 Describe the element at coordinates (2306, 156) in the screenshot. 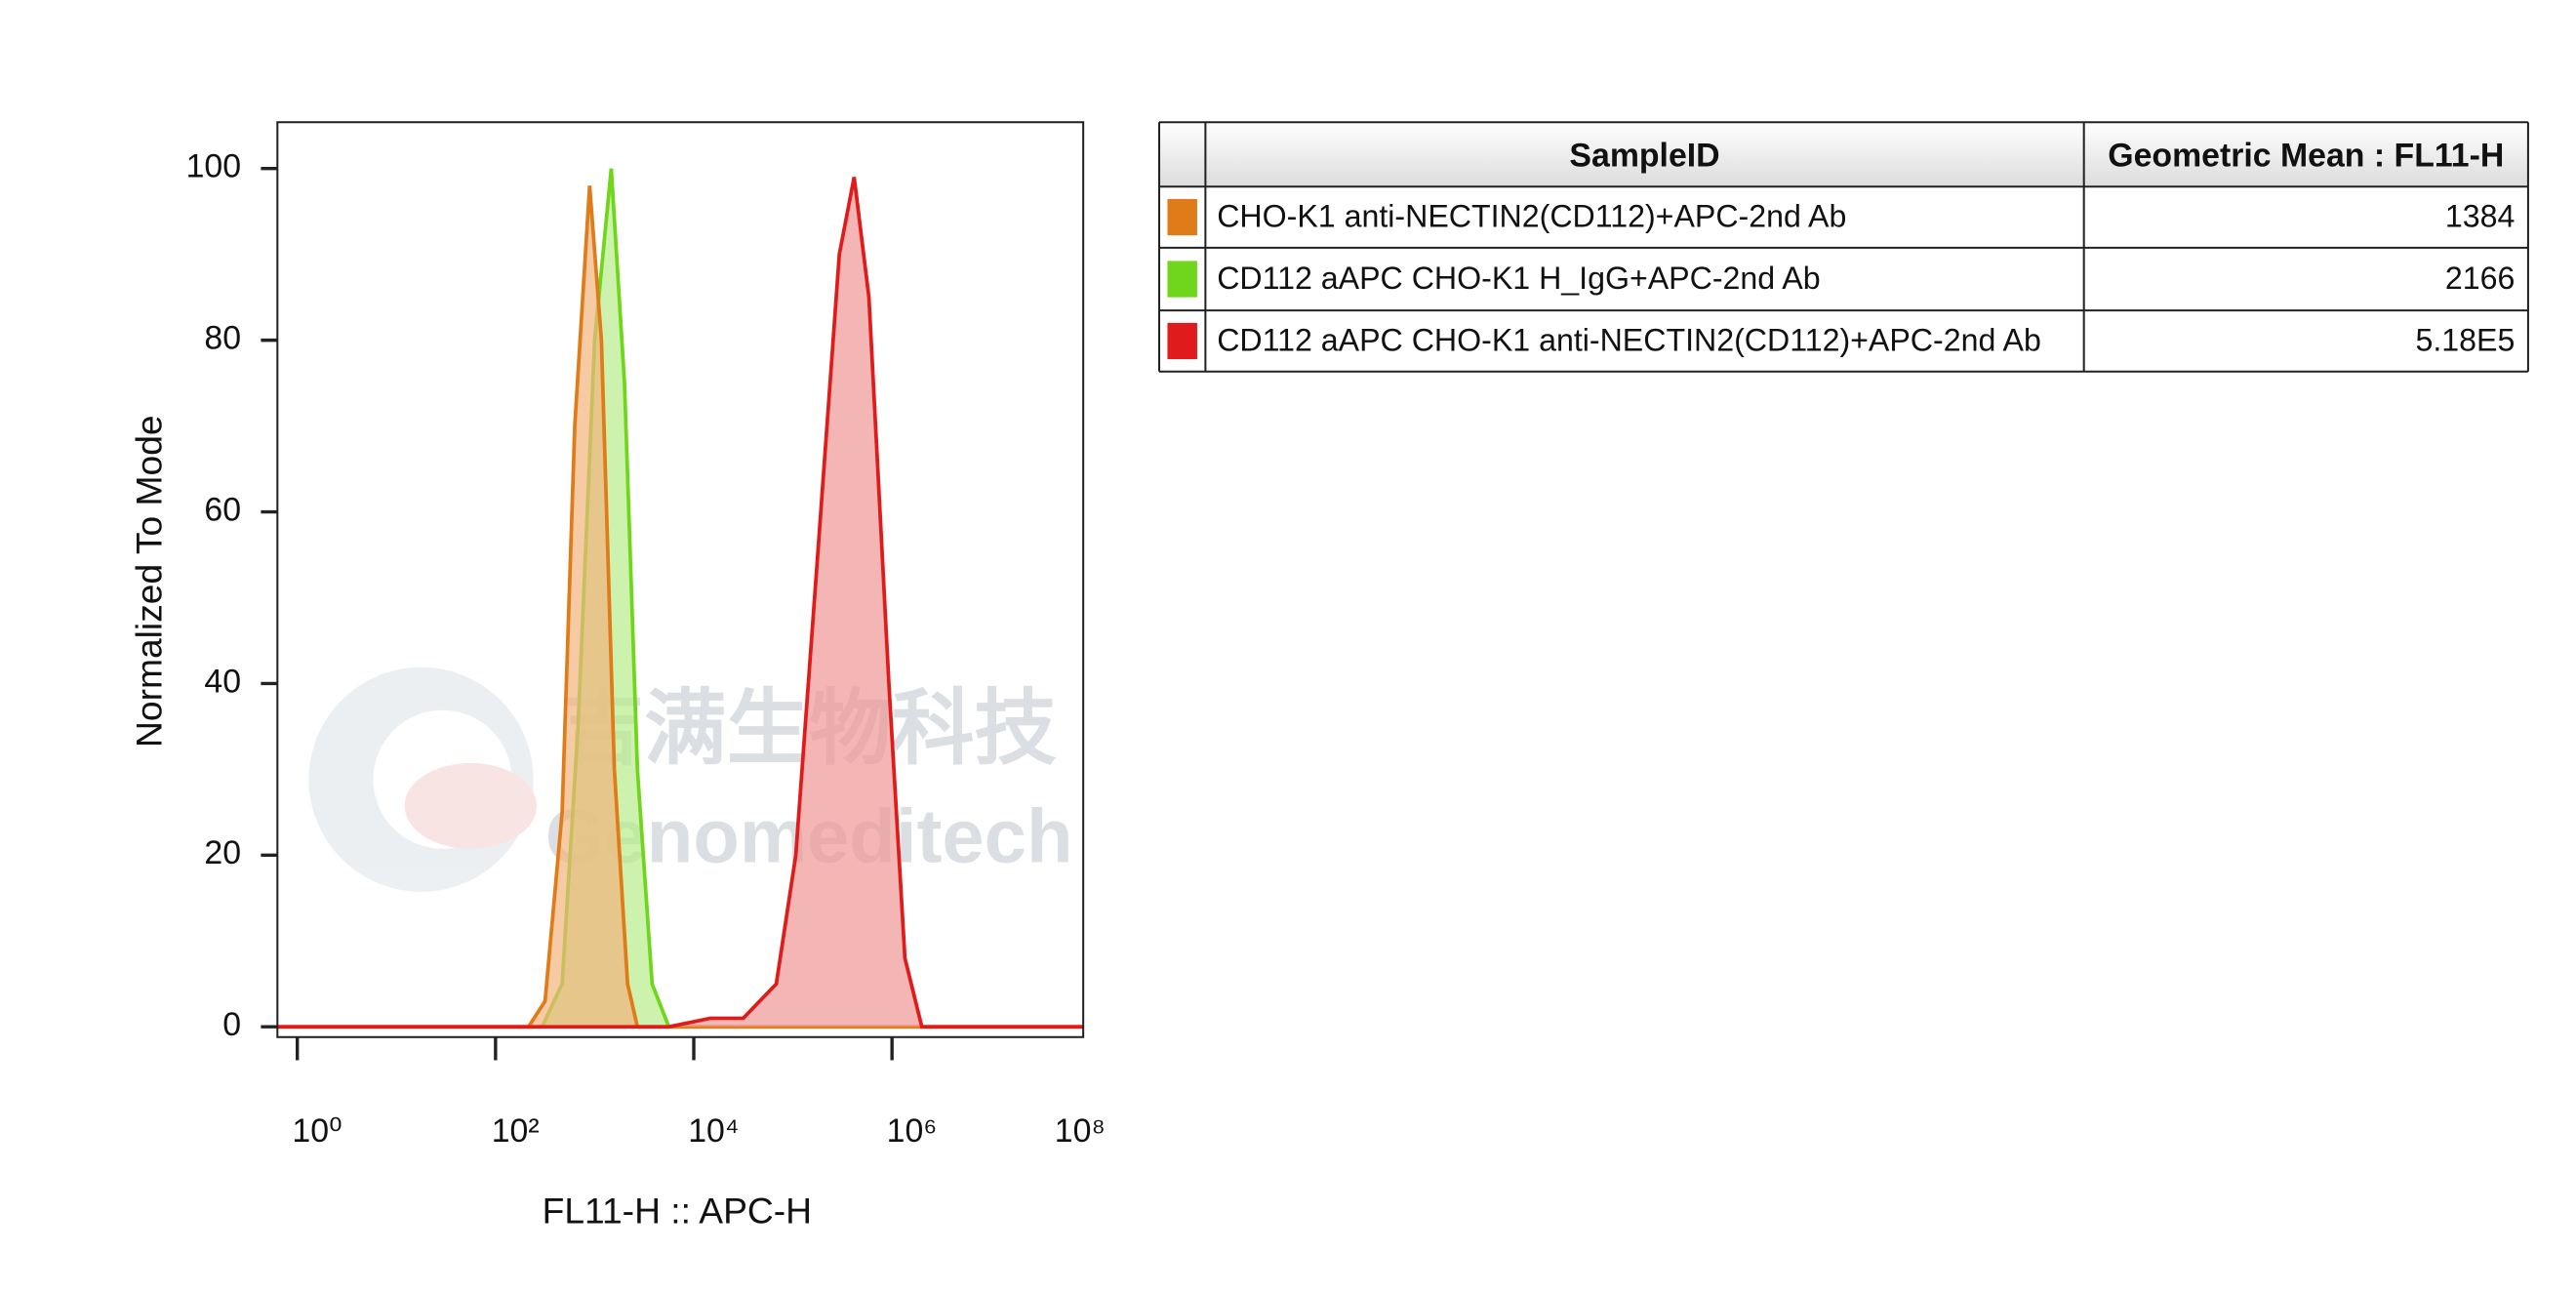

I see `table-header: Geometric Mean : FL11-H` at that location.